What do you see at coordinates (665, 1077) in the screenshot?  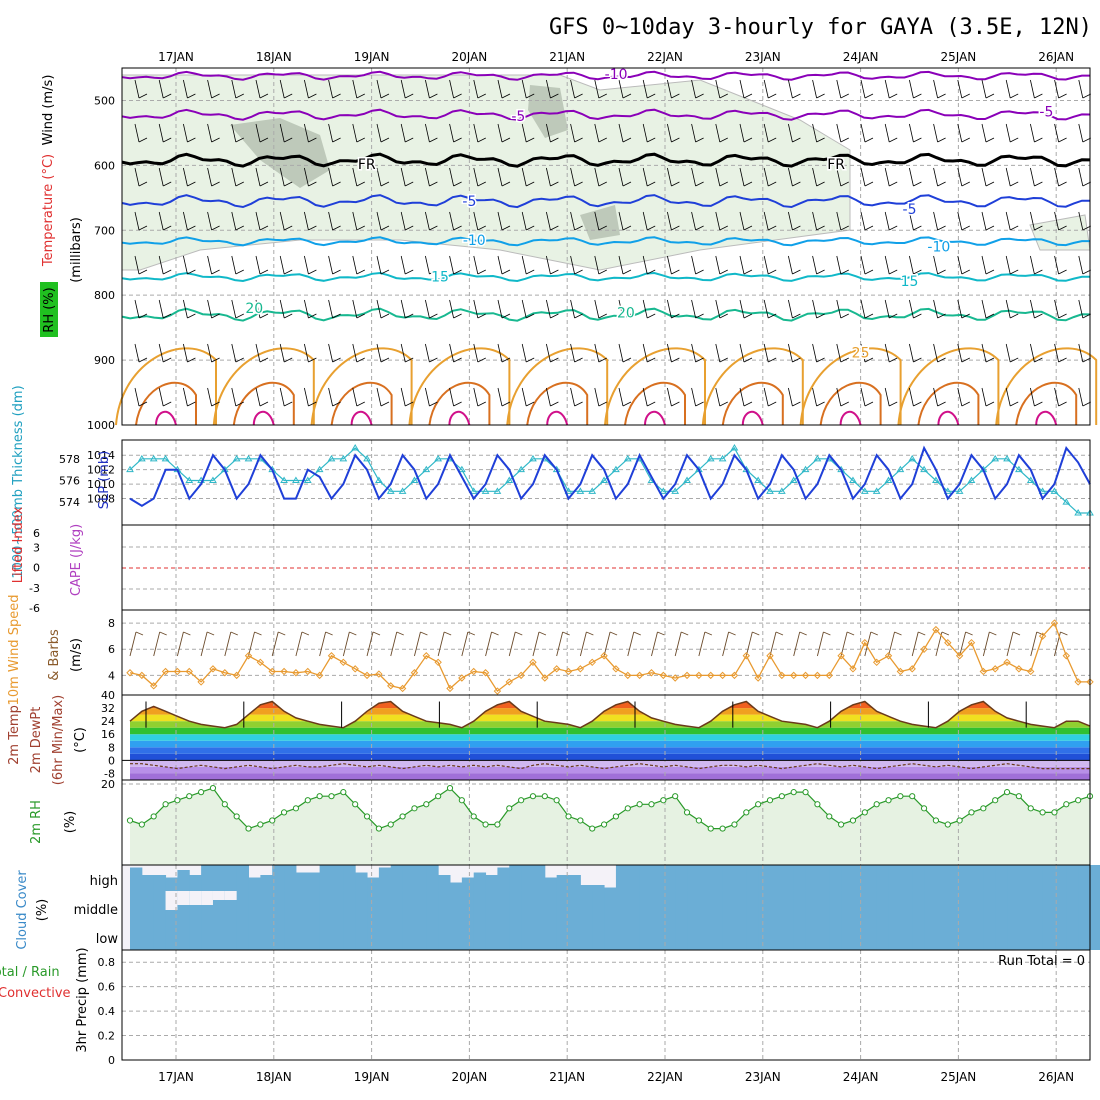 I see `date-label-bottom: 22JAN` at bounding box center [665, 1077].